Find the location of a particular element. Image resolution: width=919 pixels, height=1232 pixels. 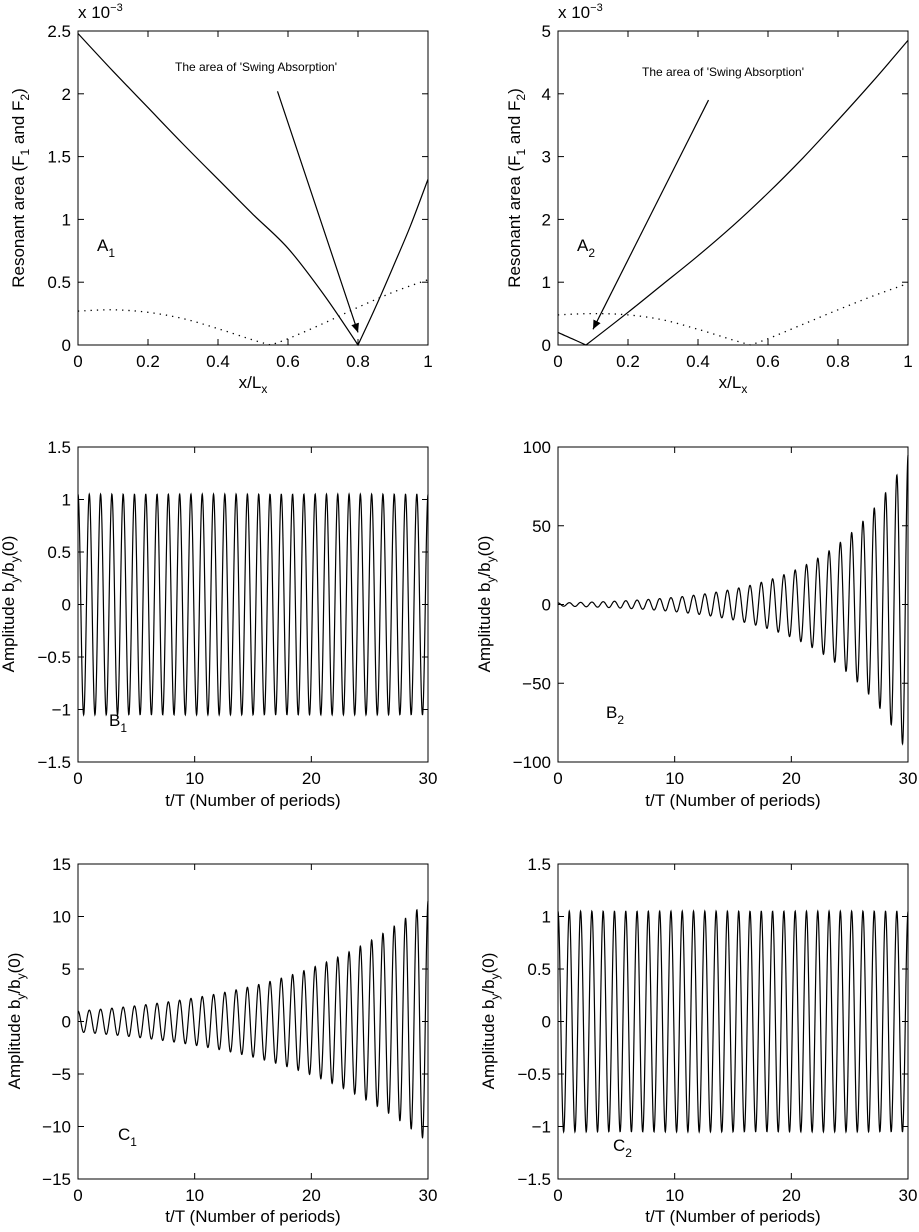

y-ticks: −100 −50 0 50 100 is located at coordinates (710, 605).